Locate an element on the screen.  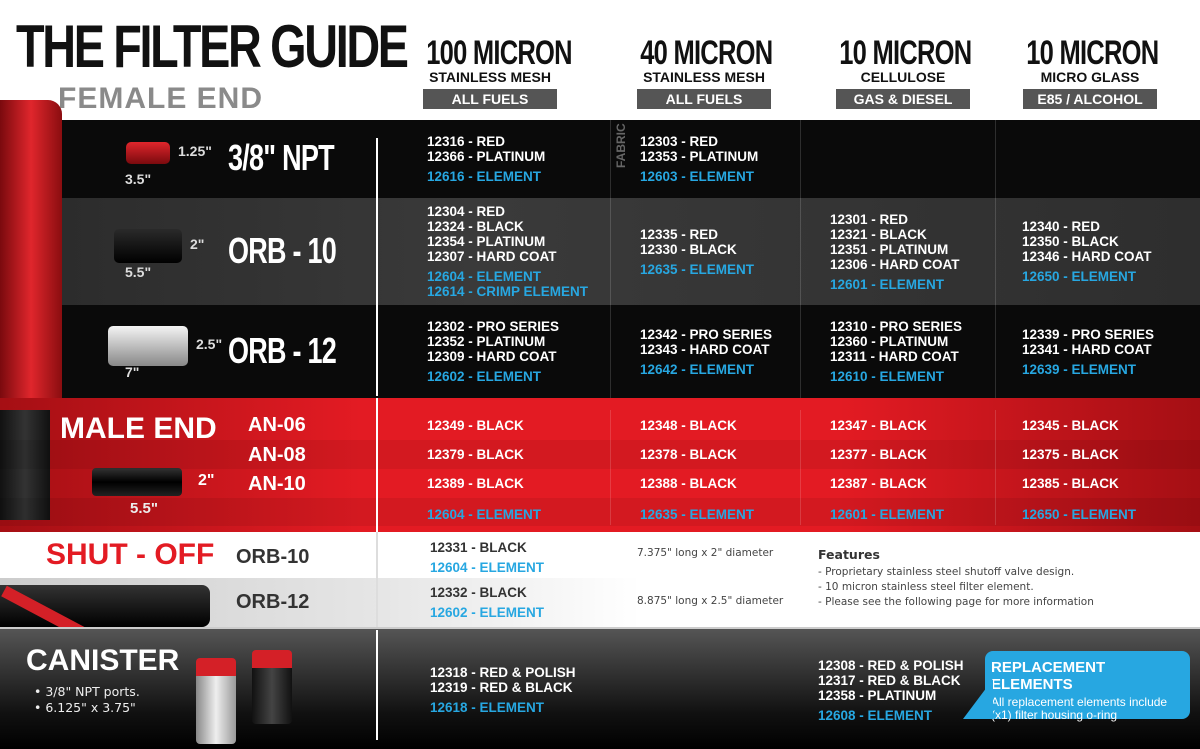
features-title: Features is located at coordinates (849, 554).